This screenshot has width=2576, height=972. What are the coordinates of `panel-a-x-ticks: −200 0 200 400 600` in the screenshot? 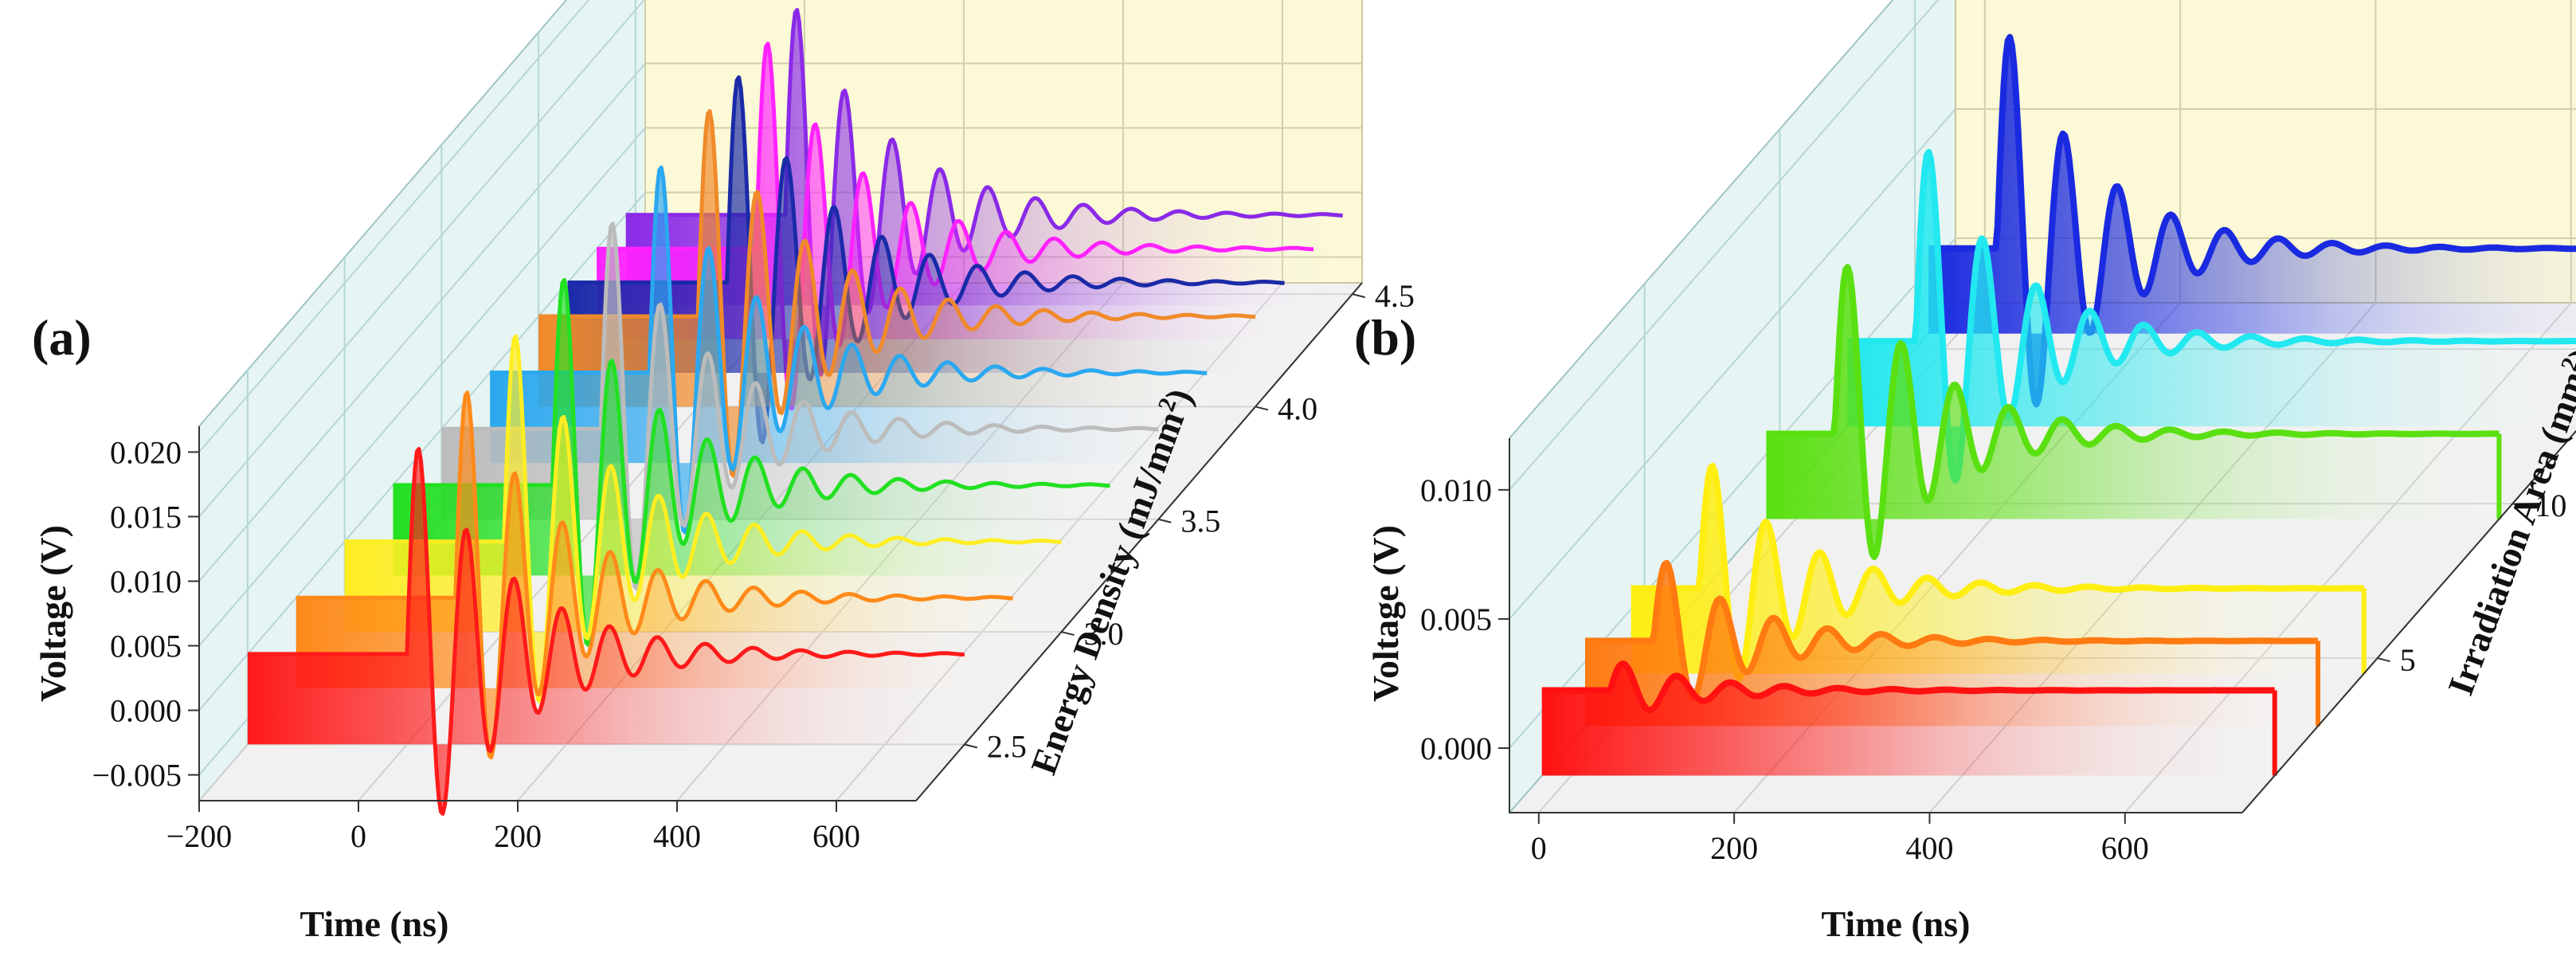 It's located at (541, 827).